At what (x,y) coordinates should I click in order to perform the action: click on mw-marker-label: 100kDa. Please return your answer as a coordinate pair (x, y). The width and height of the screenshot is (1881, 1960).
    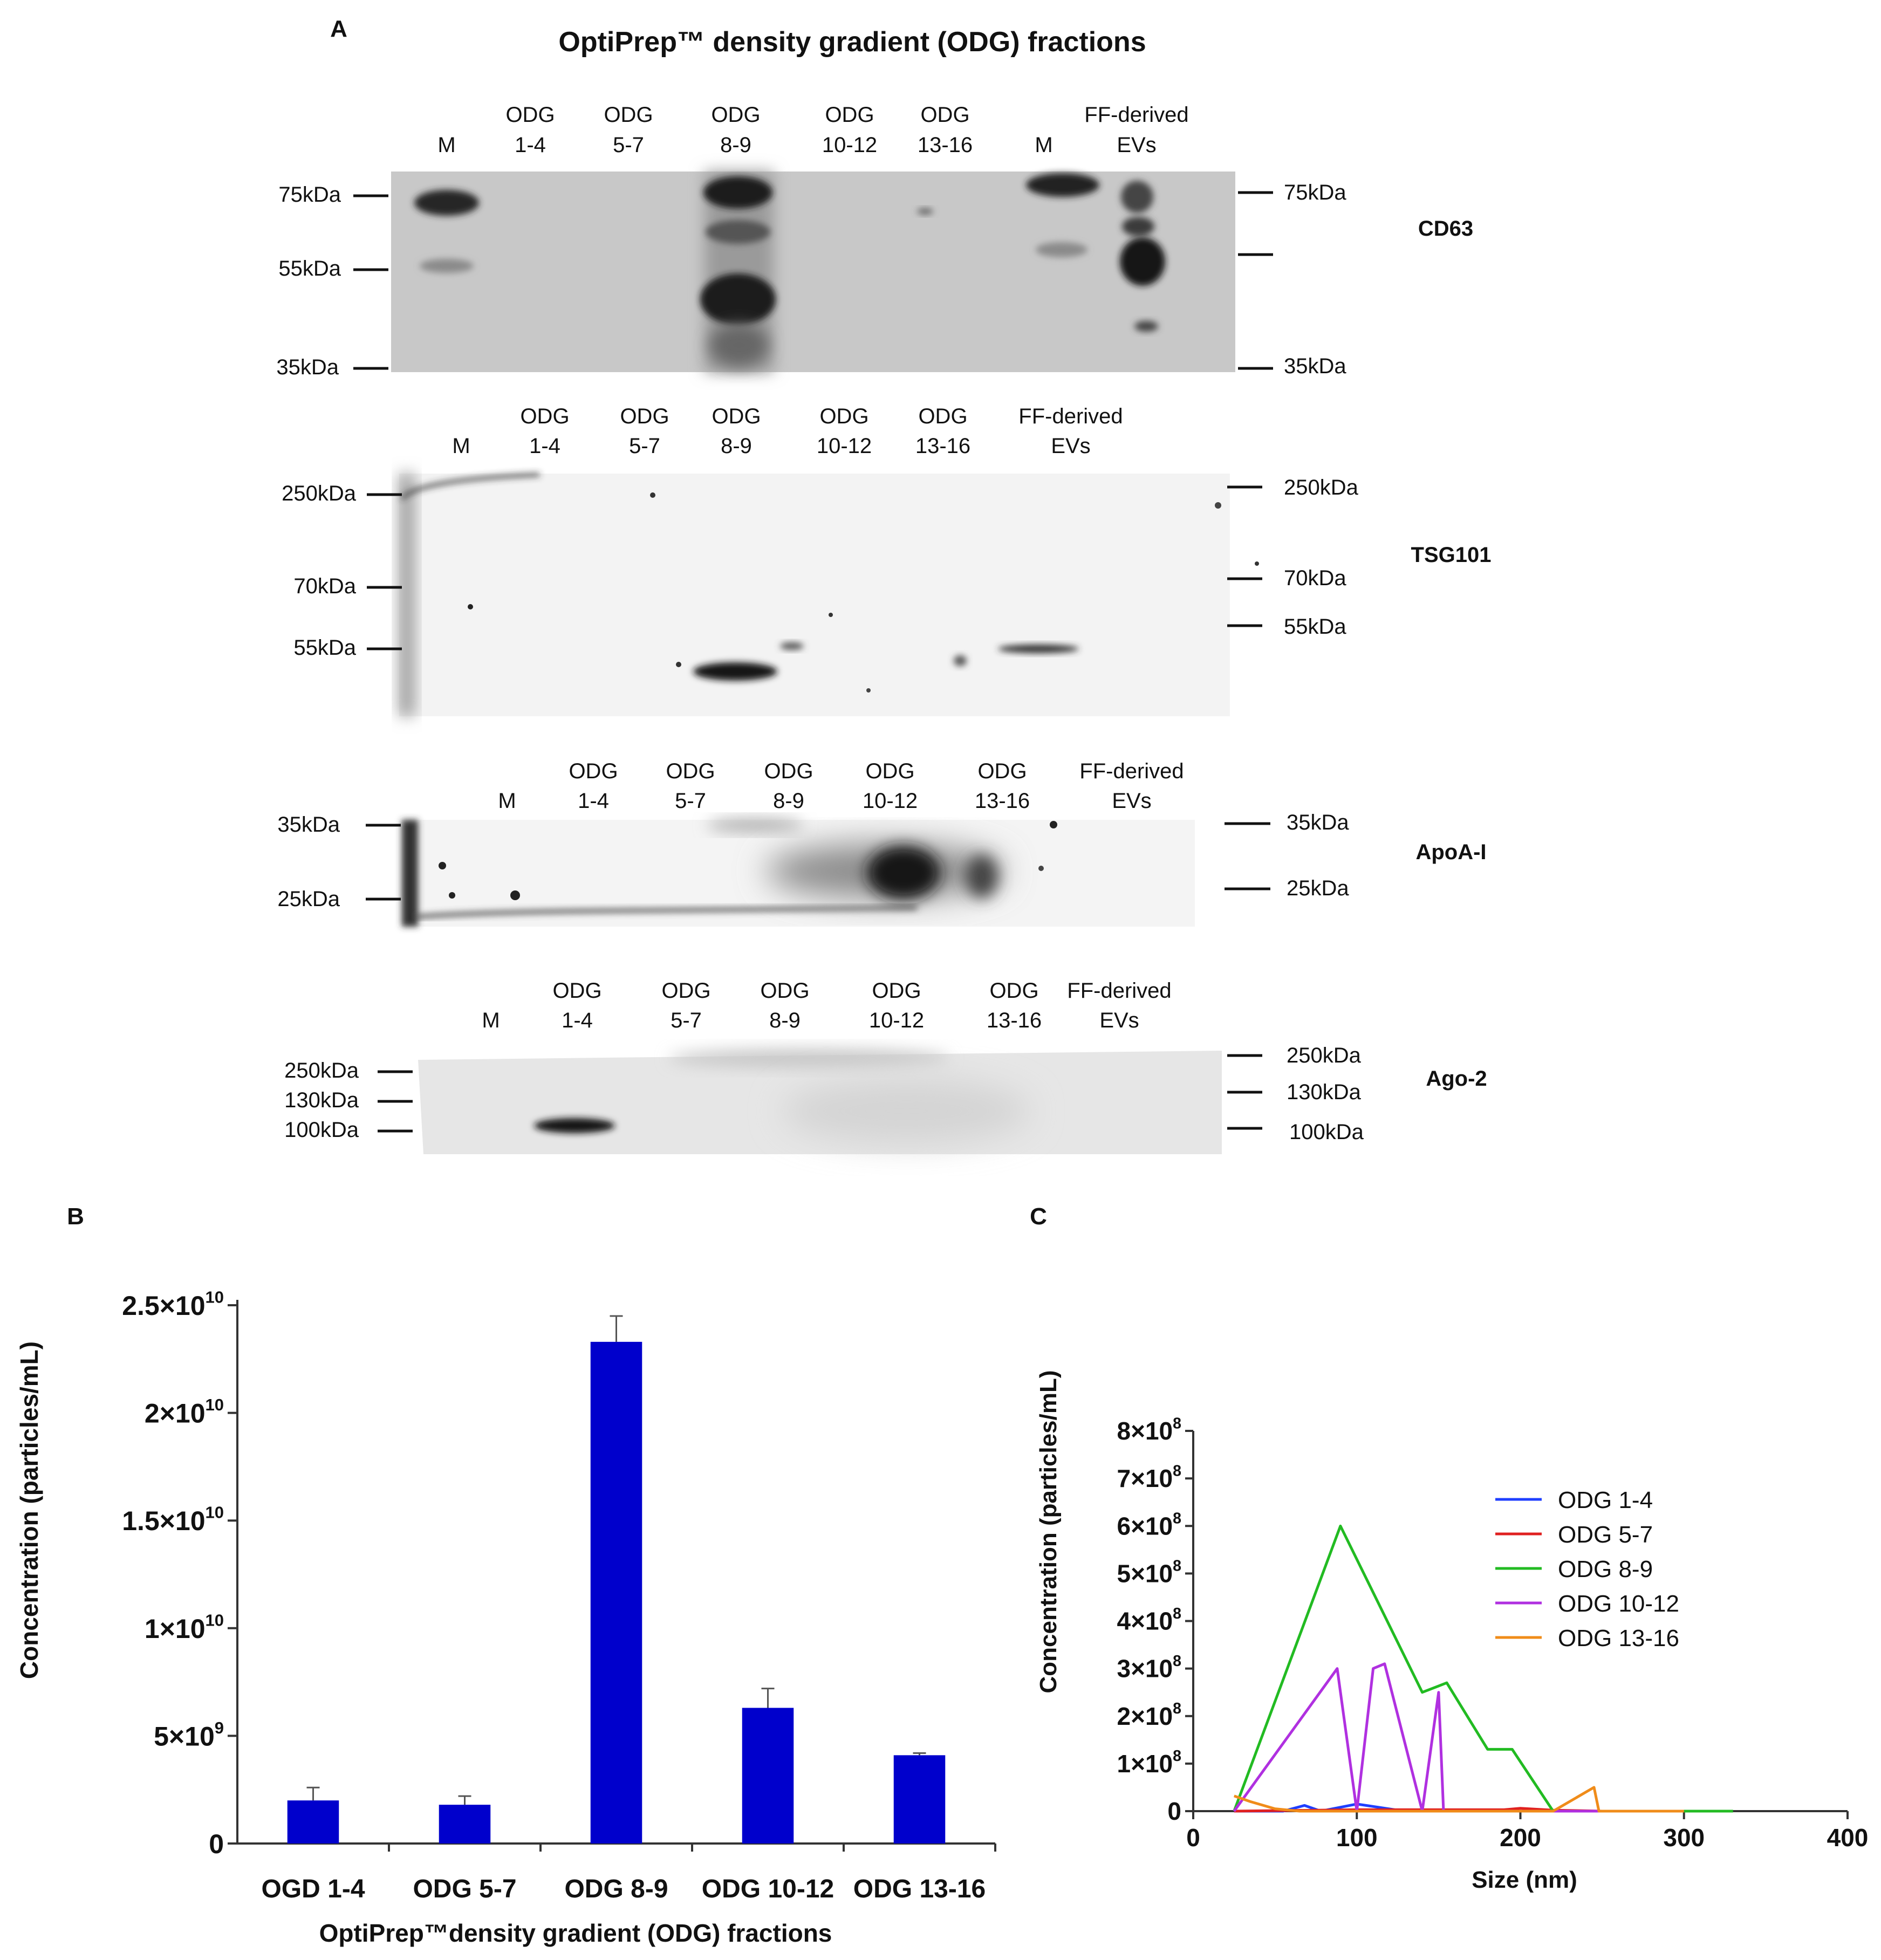
    Looking at the image, I should click on (321, 1130).